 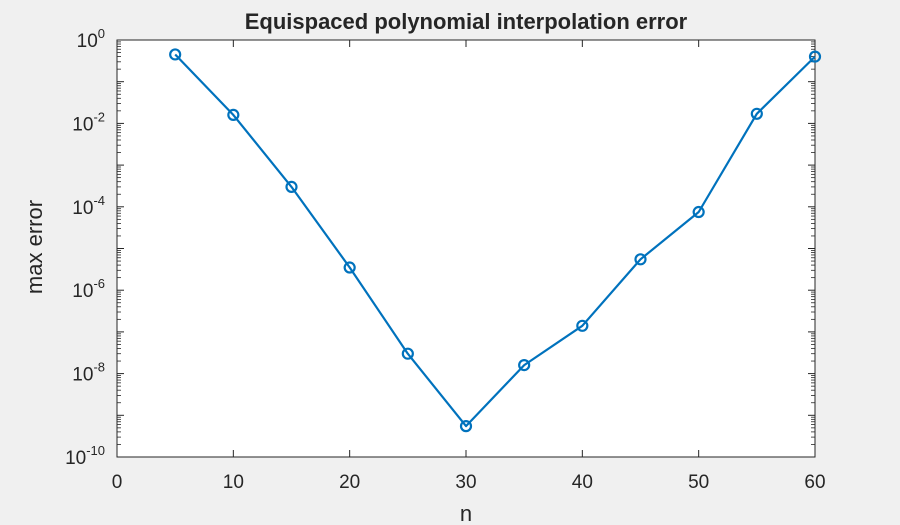 I want to click on x-tick-label: 0, so click(x=117, y=482).